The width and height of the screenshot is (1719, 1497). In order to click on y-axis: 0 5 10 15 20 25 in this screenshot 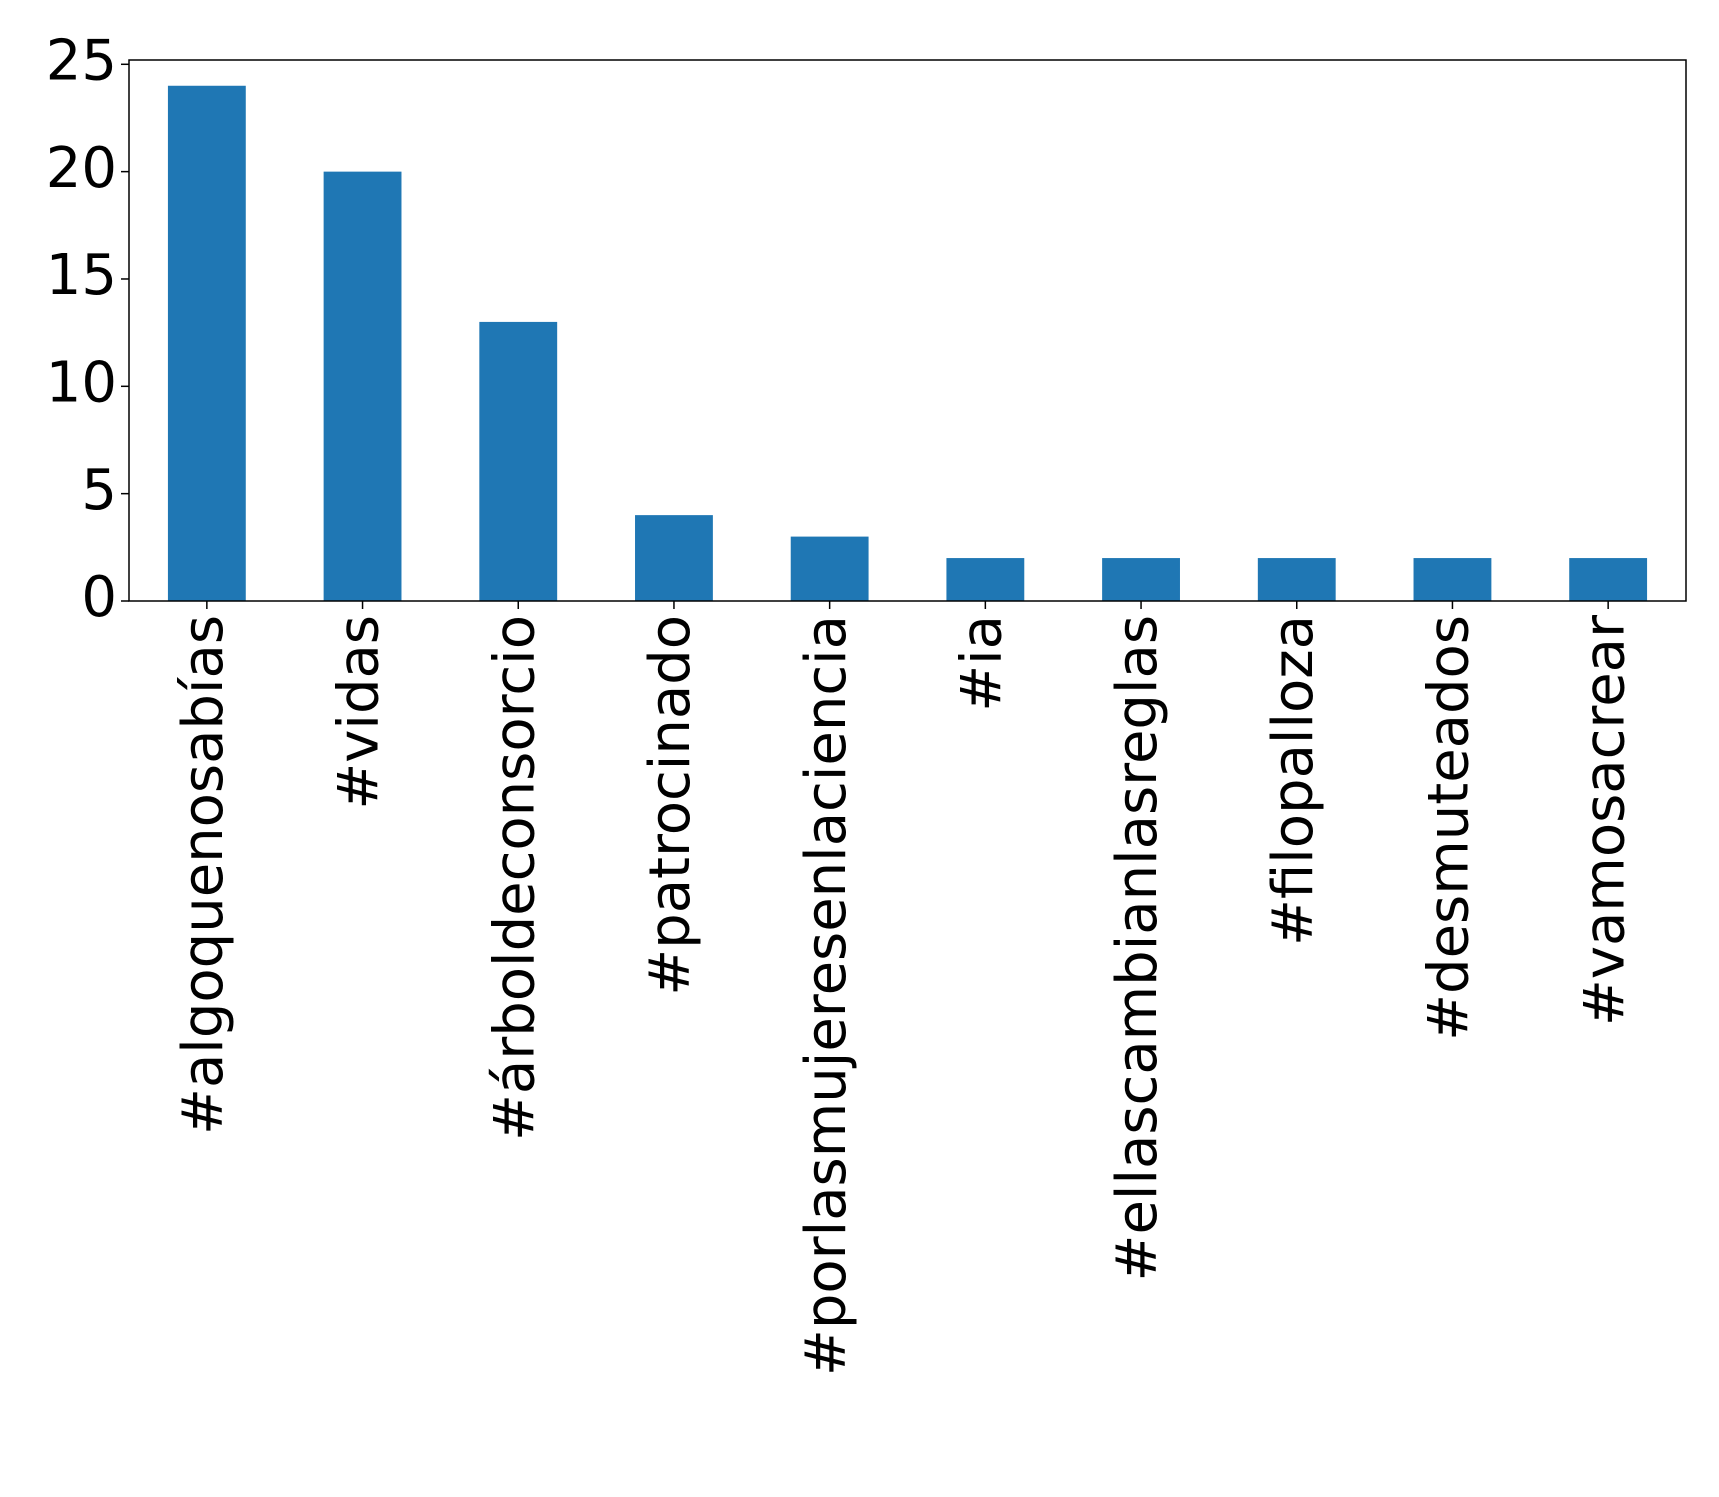, I will do `click(87, 329)`.